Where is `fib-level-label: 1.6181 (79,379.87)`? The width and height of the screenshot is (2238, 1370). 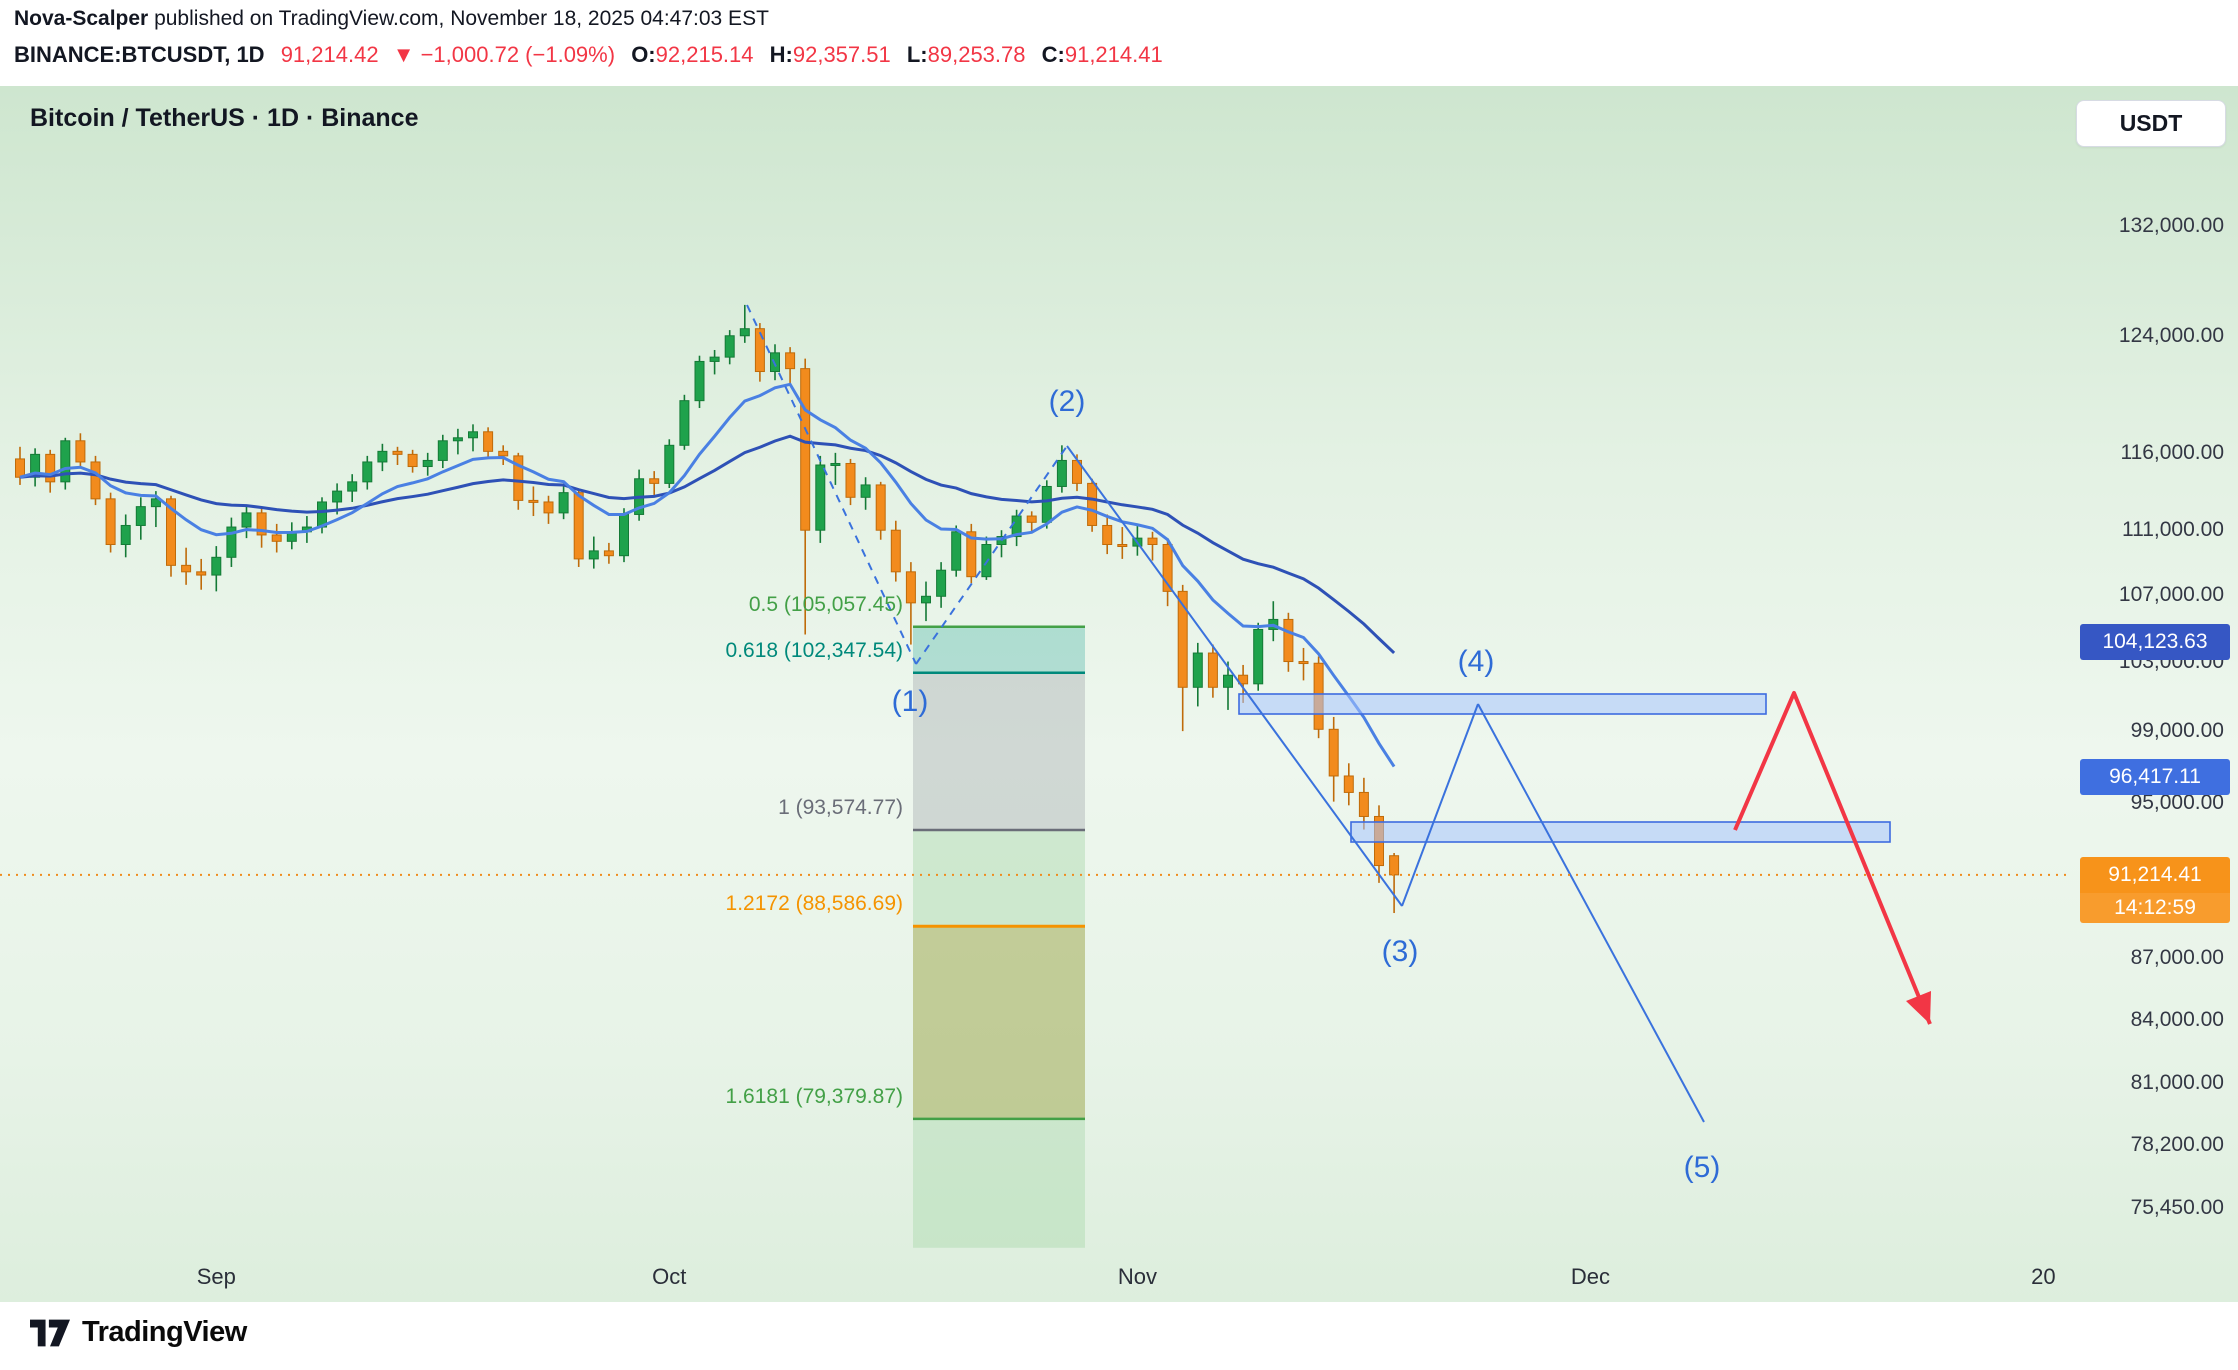
fib-level-label: 1.6181 (79,379.87) is located at coordinates (814, 1096).